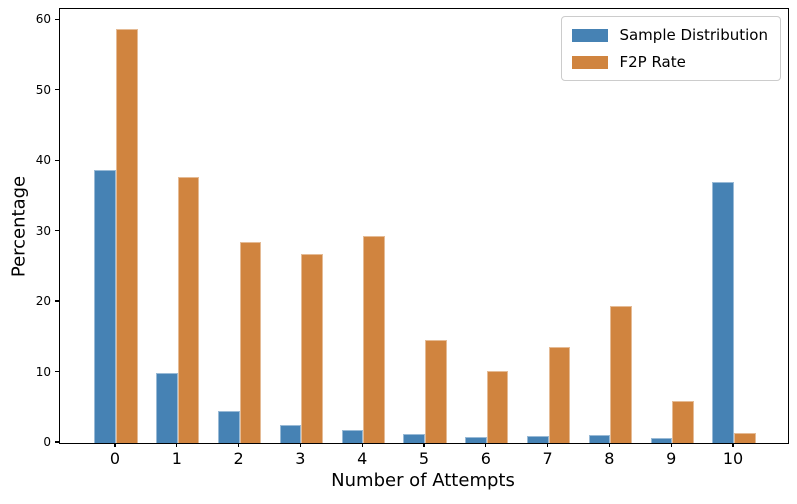 This screenshot has height=504, width=797. I want to click on x-tick-label-10: 10, so click(733, 458).